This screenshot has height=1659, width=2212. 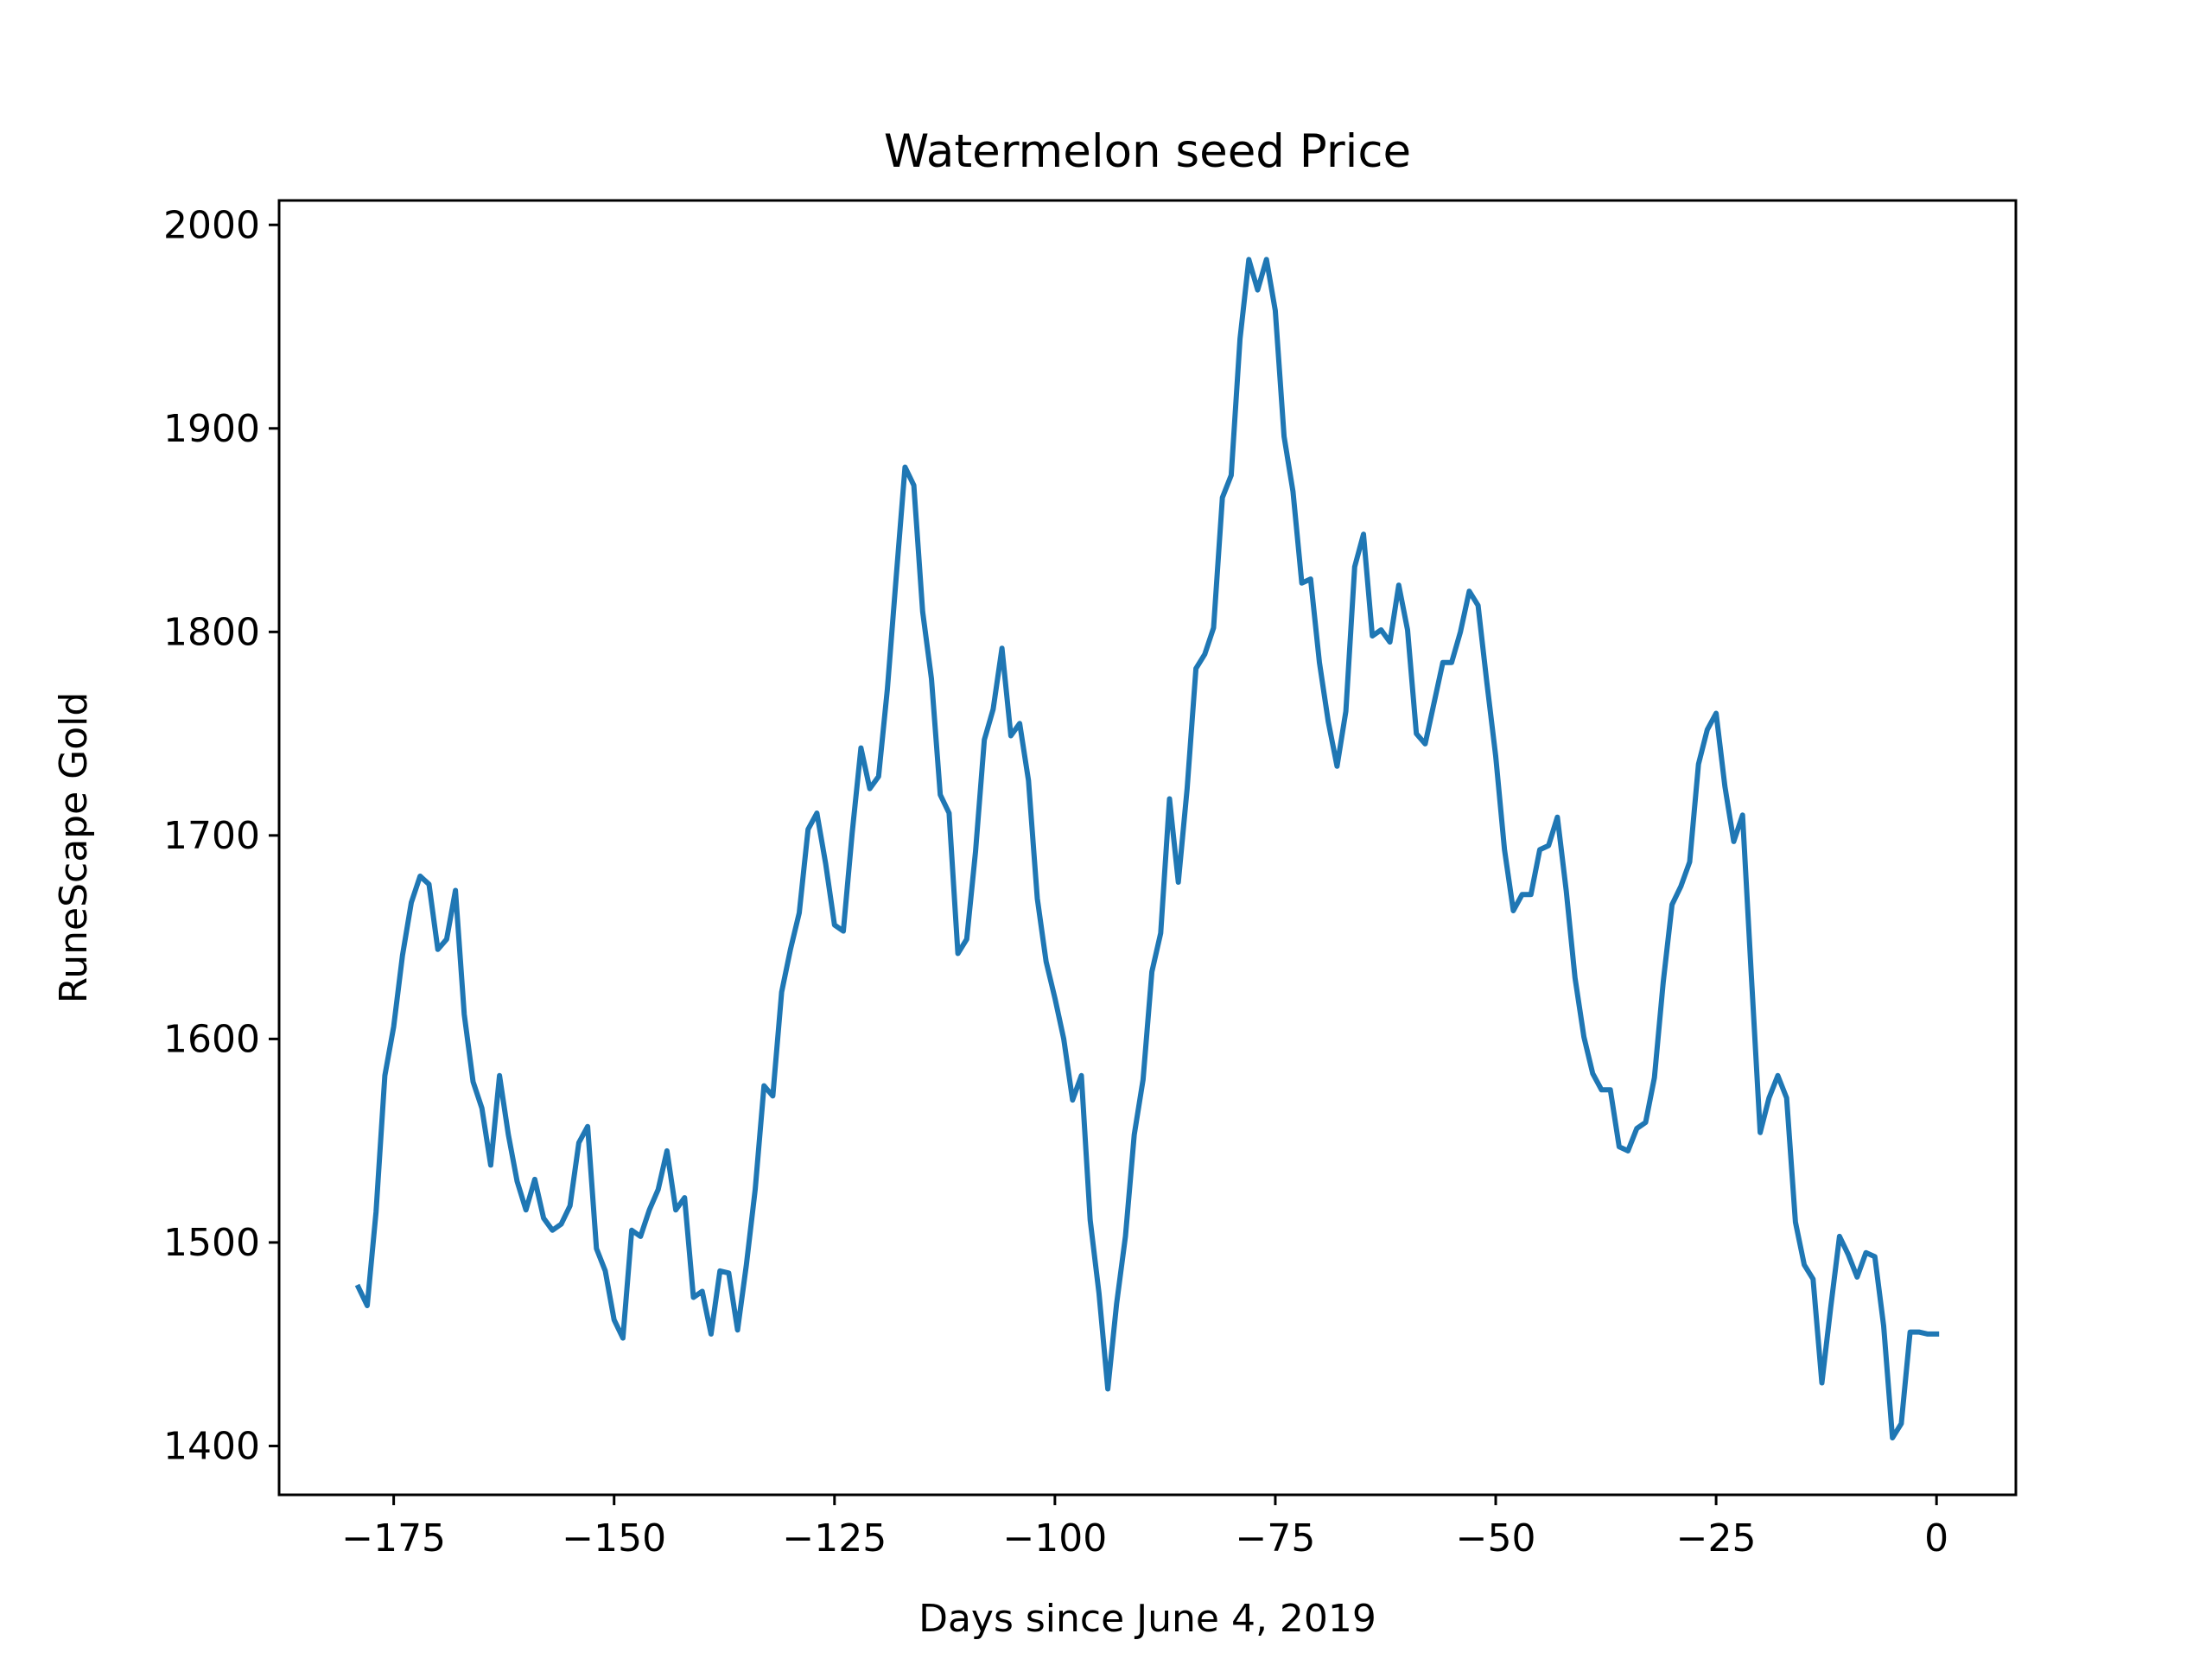 I want to click on y-tick-label: 1500, so click(x=211, y=1243).